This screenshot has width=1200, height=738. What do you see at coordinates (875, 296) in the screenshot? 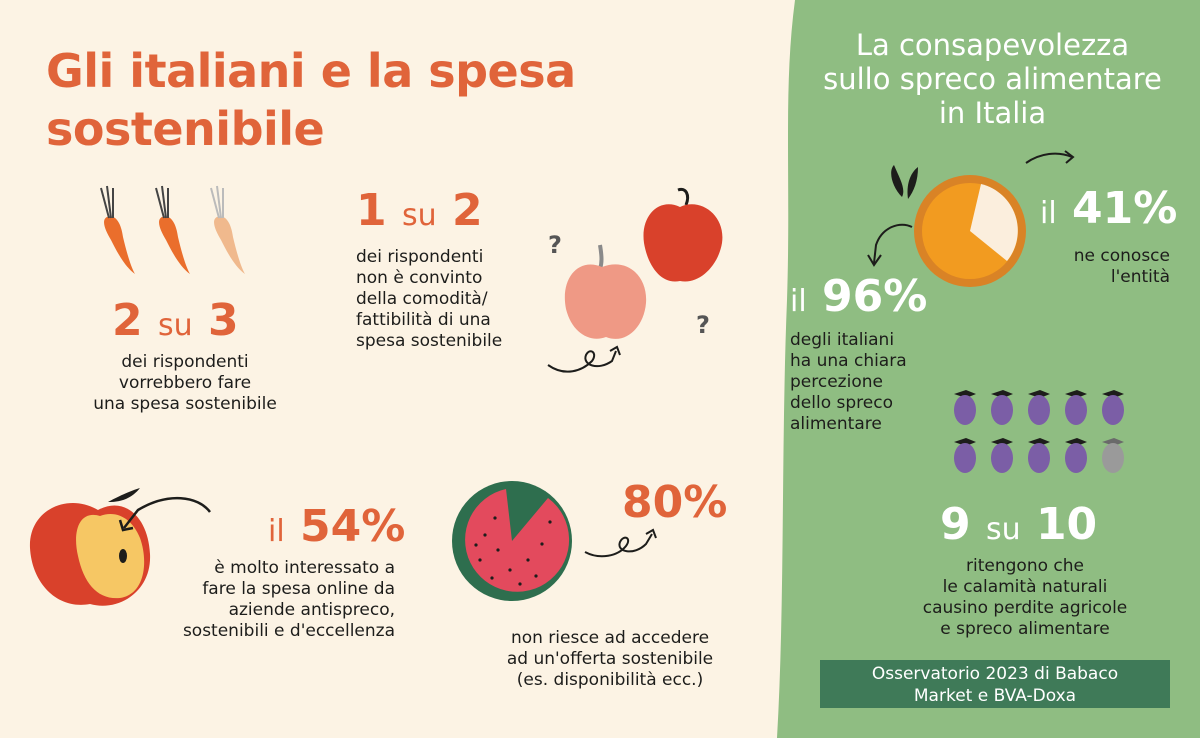
I see `stat96-value: 96%` at bounding box center [875, 296].